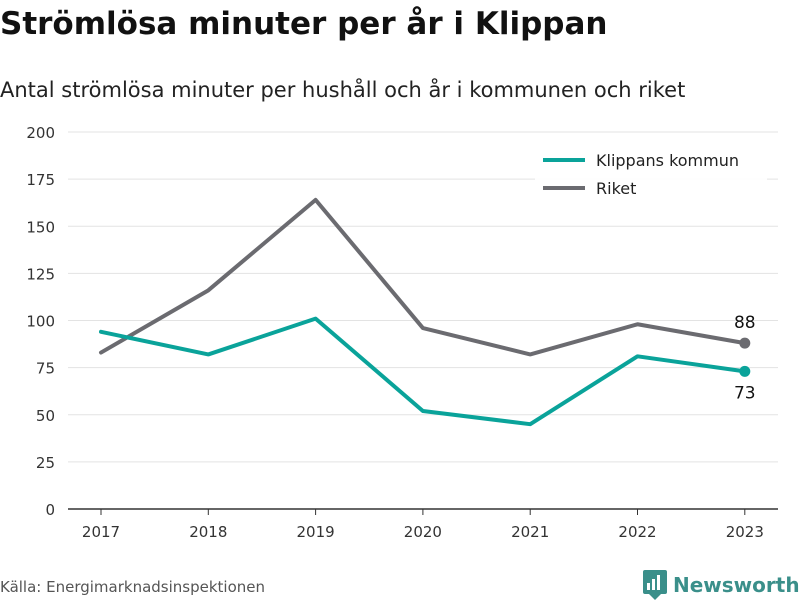 Image resolution: width=800 pixels, height=601 pixels. Describe the element at coordinates (40, 227) in the screenshot. I see `y-tick-label: 150` at that location.